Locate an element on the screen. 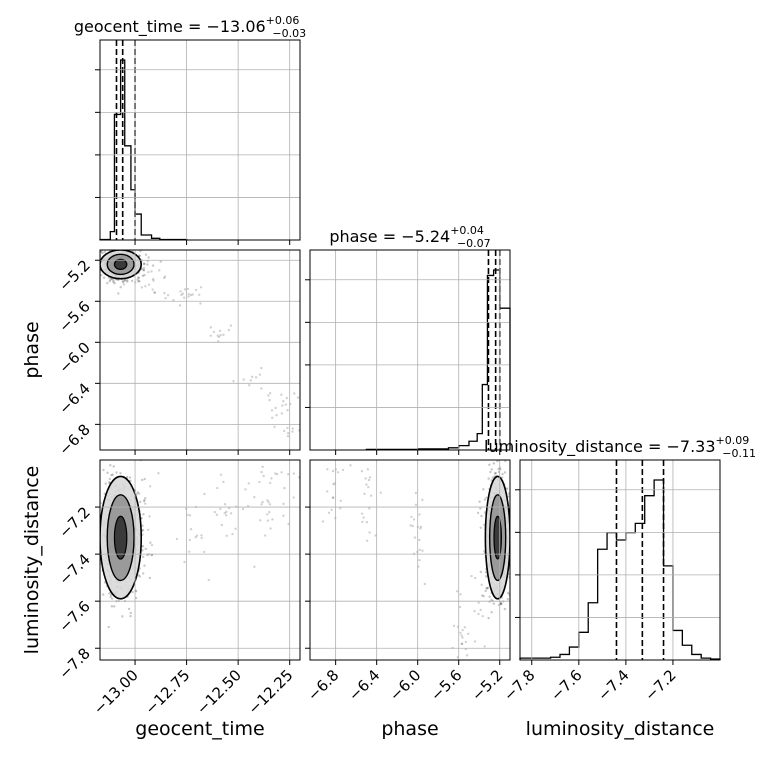  hist-luminosity_distance is located at coordinates (620, 569).